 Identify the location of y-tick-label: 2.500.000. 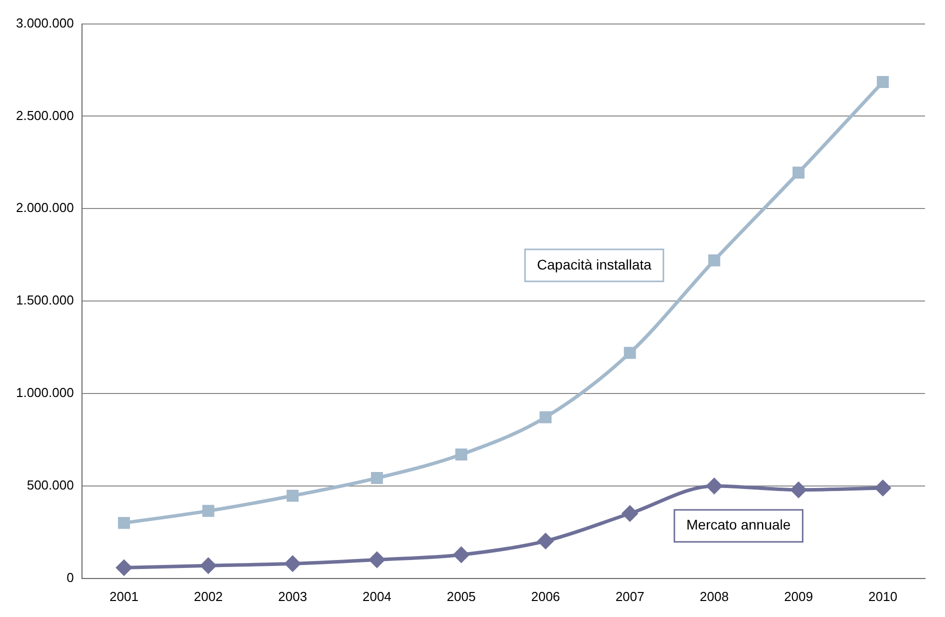
(45, 115).